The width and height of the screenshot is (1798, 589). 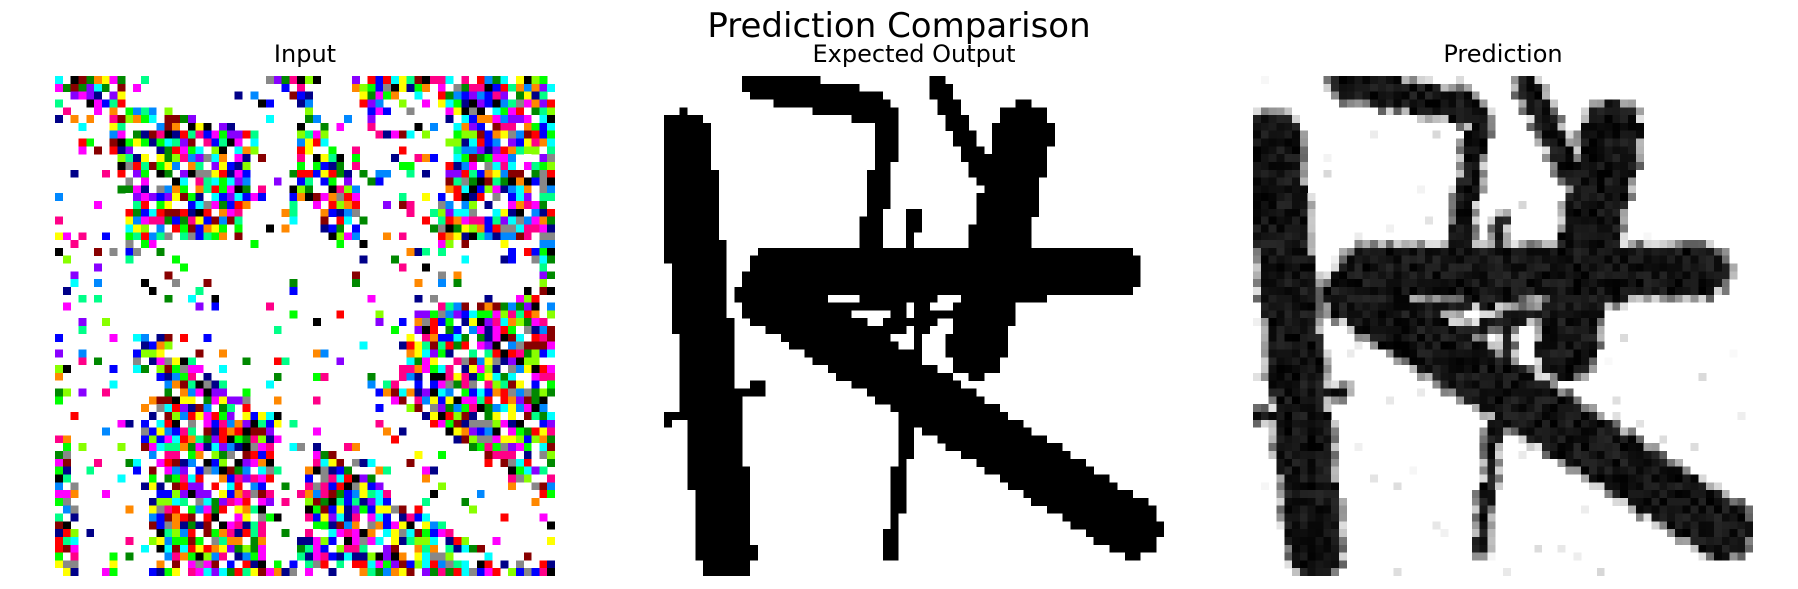 I want to click on expected-panel-title: Expected Output, so click(x=914, y=54).